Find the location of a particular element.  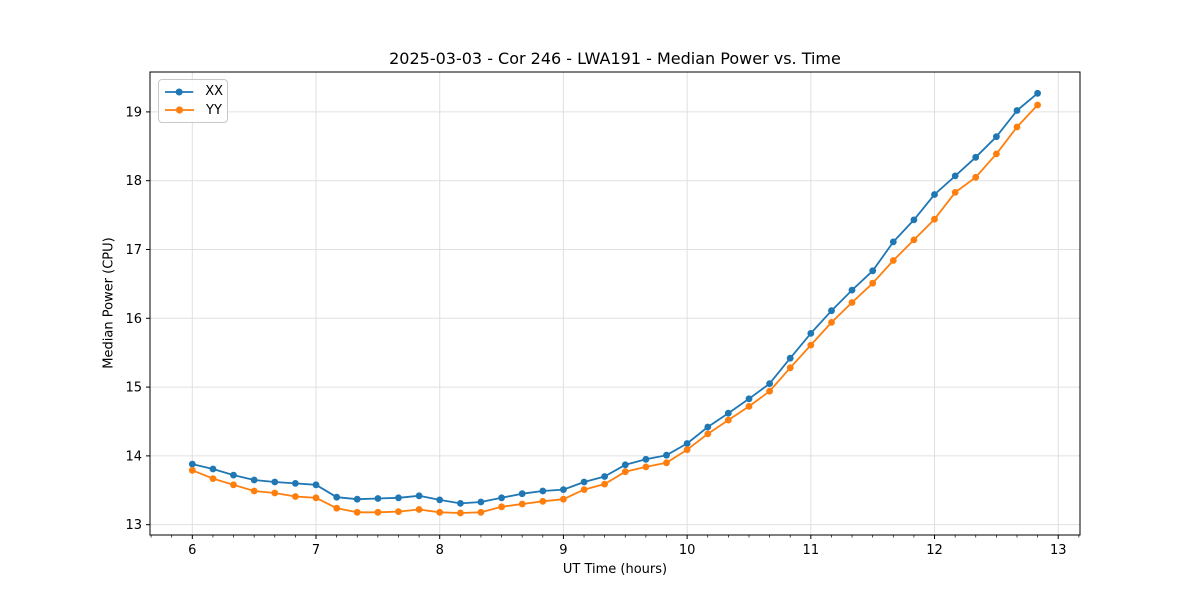

legend-marker-icon is located at coordinates (179, 110).